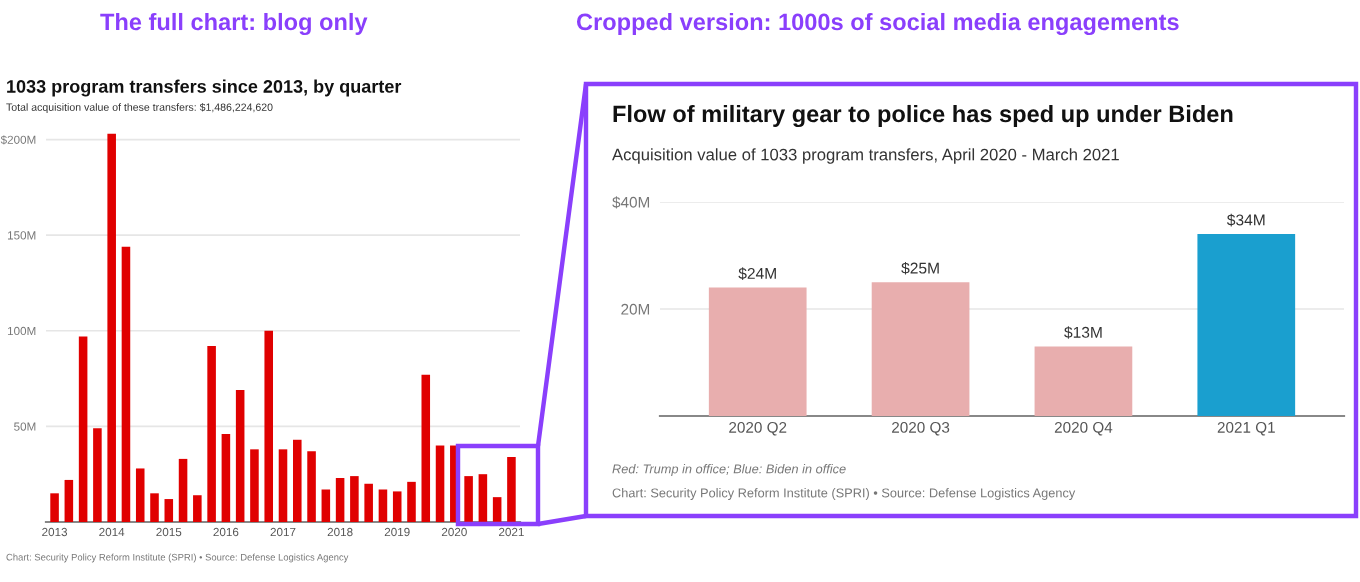 The image size is (1360, 582). I want to click on chart-subtitle: Acquisition value of 1033 program transfers, April 2020 - March 2021, so click(865, 156).